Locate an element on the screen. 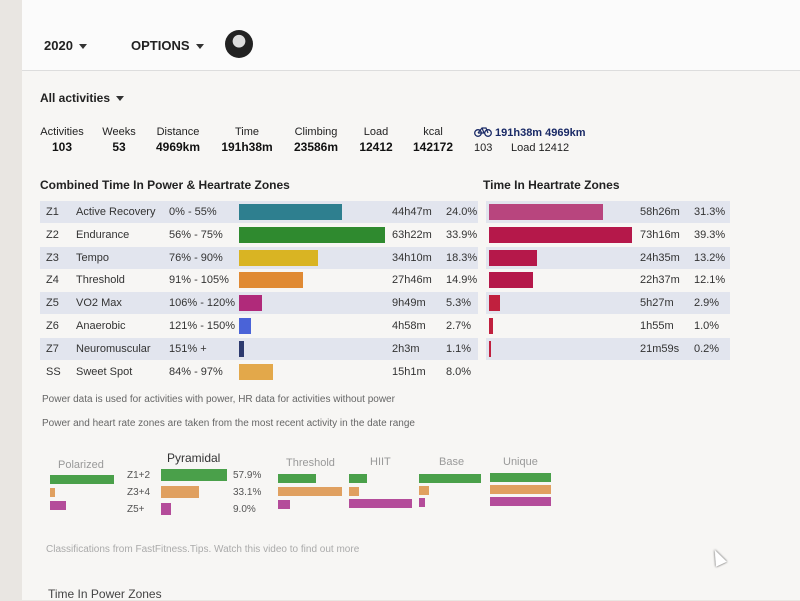 The image size is (800, 601). stat-value: 12412 is located at coordinates (376, 147).